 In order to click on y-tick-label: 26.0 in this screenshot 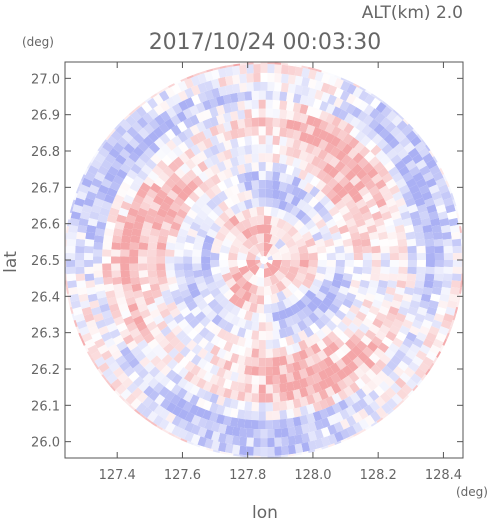, I will do `click(45, 443)`.